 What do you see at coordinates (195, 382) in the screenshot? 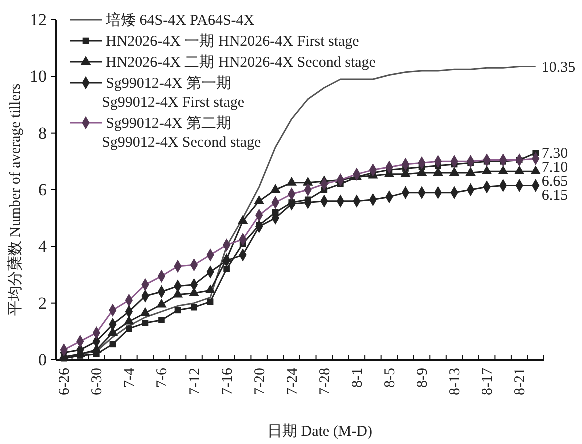
I see `x-tick-label: 7-12` at bounding box center [195, 382].